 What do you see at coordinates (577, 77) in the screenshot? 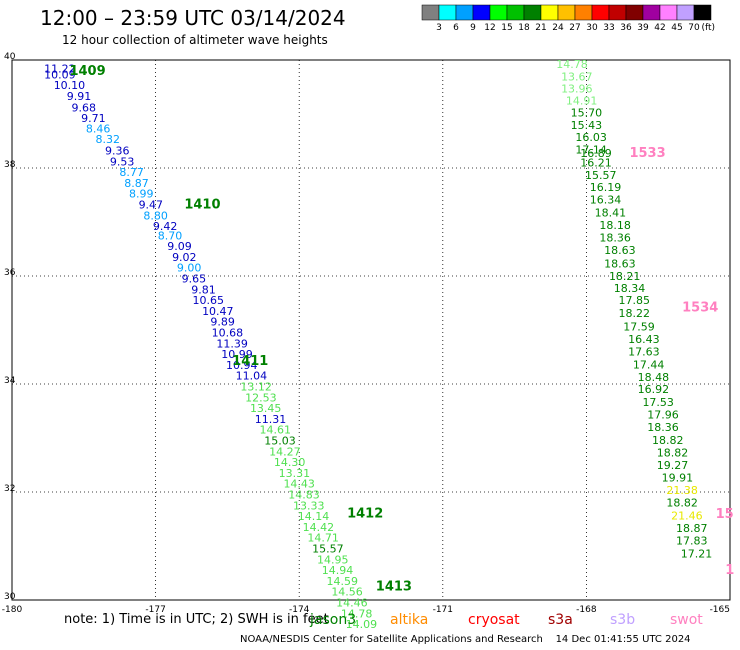
I see `swh-observation: 13.67` at bounding box center [577, 77].